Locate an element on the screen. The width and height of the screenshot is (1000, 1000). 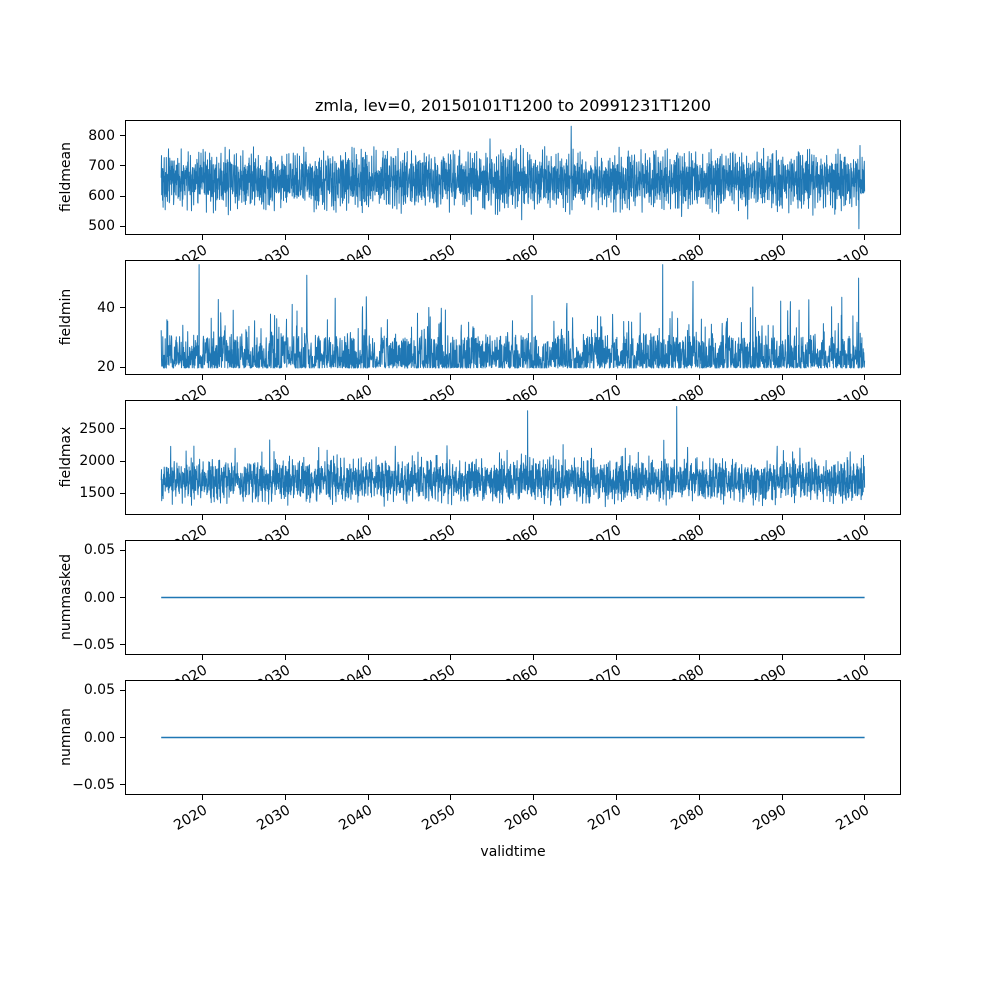
line-series-nummasked is located at coordinates (513, 597).